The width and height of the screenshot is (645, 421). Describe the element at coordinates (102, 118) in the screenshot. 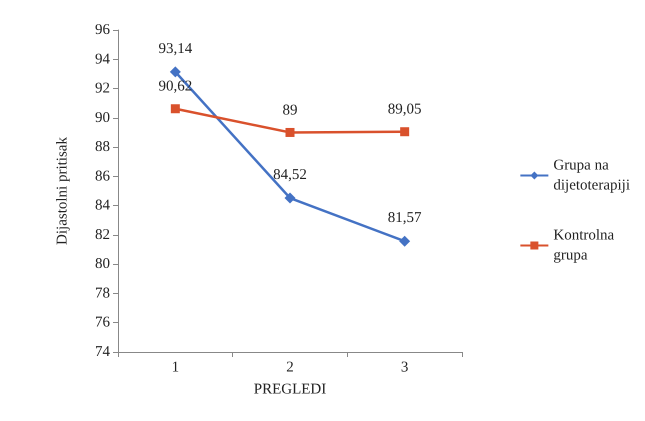

I see `y-tick-label: 90` at that location.